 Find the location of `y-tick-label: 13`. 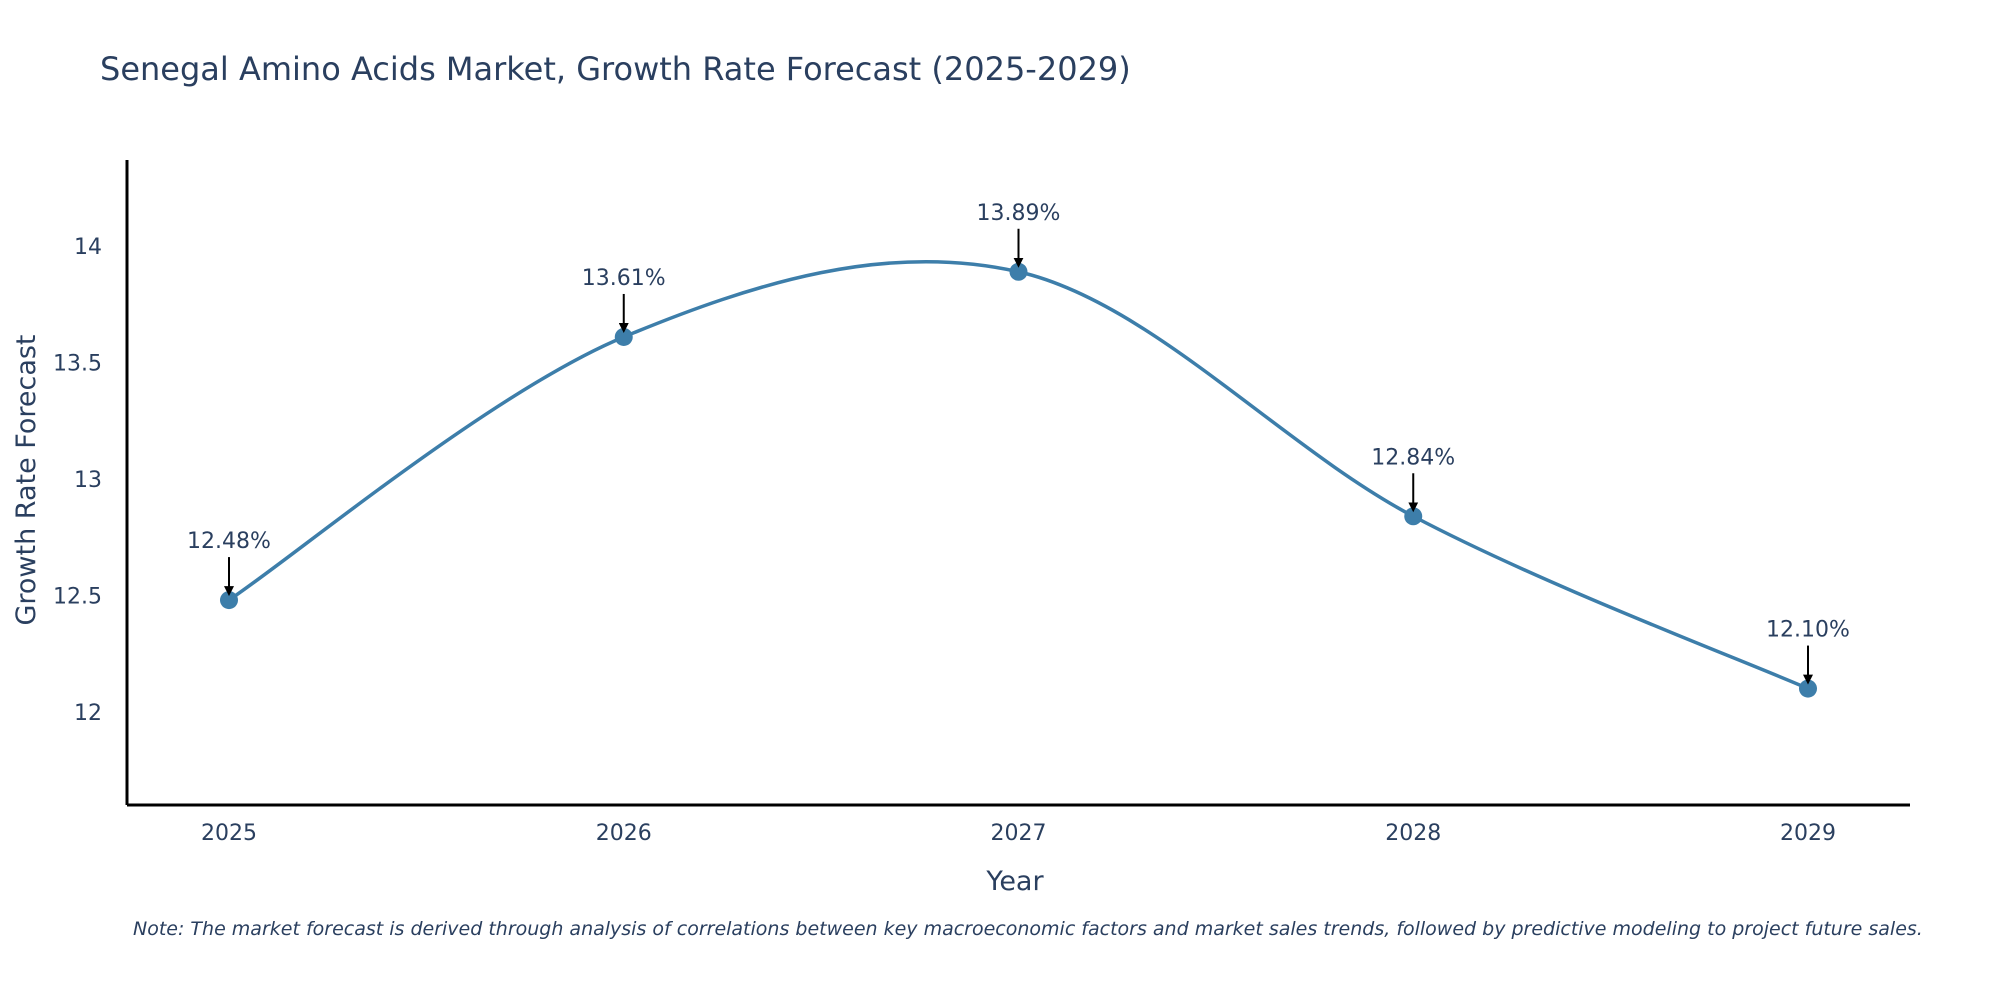

y-tick-label: 13 is located at coordinates (88, 480).